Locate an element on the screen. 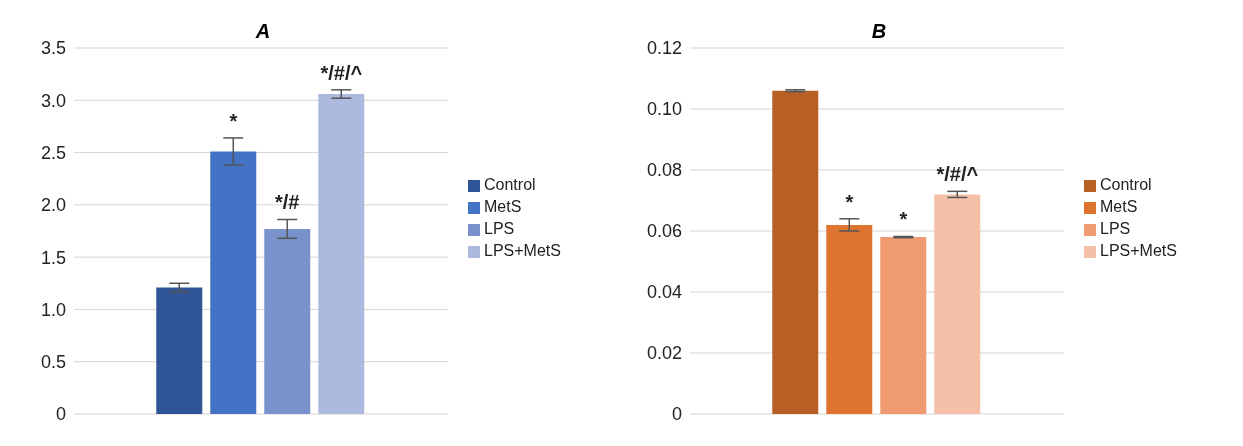 This screenshot has height=446, width=1243. y-tick-label: 1.0 is located at coordinates (53, 309).